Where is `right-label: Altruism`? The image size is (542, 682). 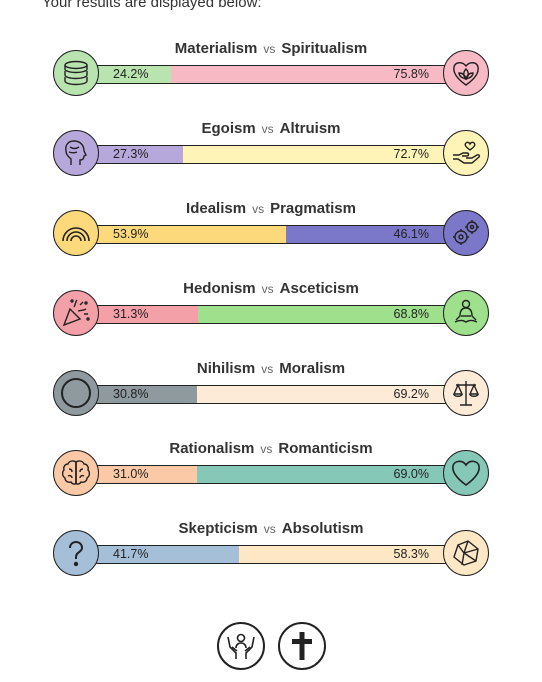 right-label: Altruism is located at coordinates (310, 128).